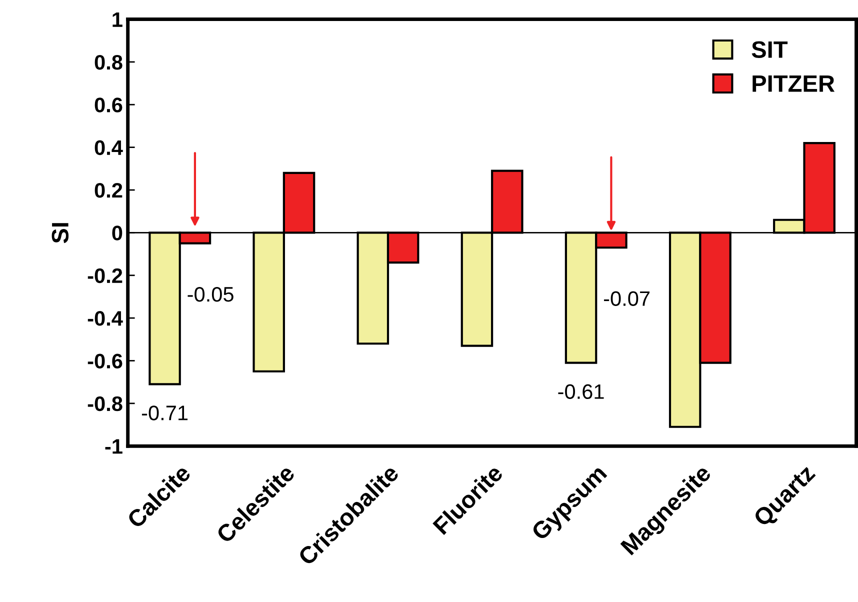  Describe the element at coordinates (105, 276) in the screenshot. I see `y-tick-label: -0.2` at that location.